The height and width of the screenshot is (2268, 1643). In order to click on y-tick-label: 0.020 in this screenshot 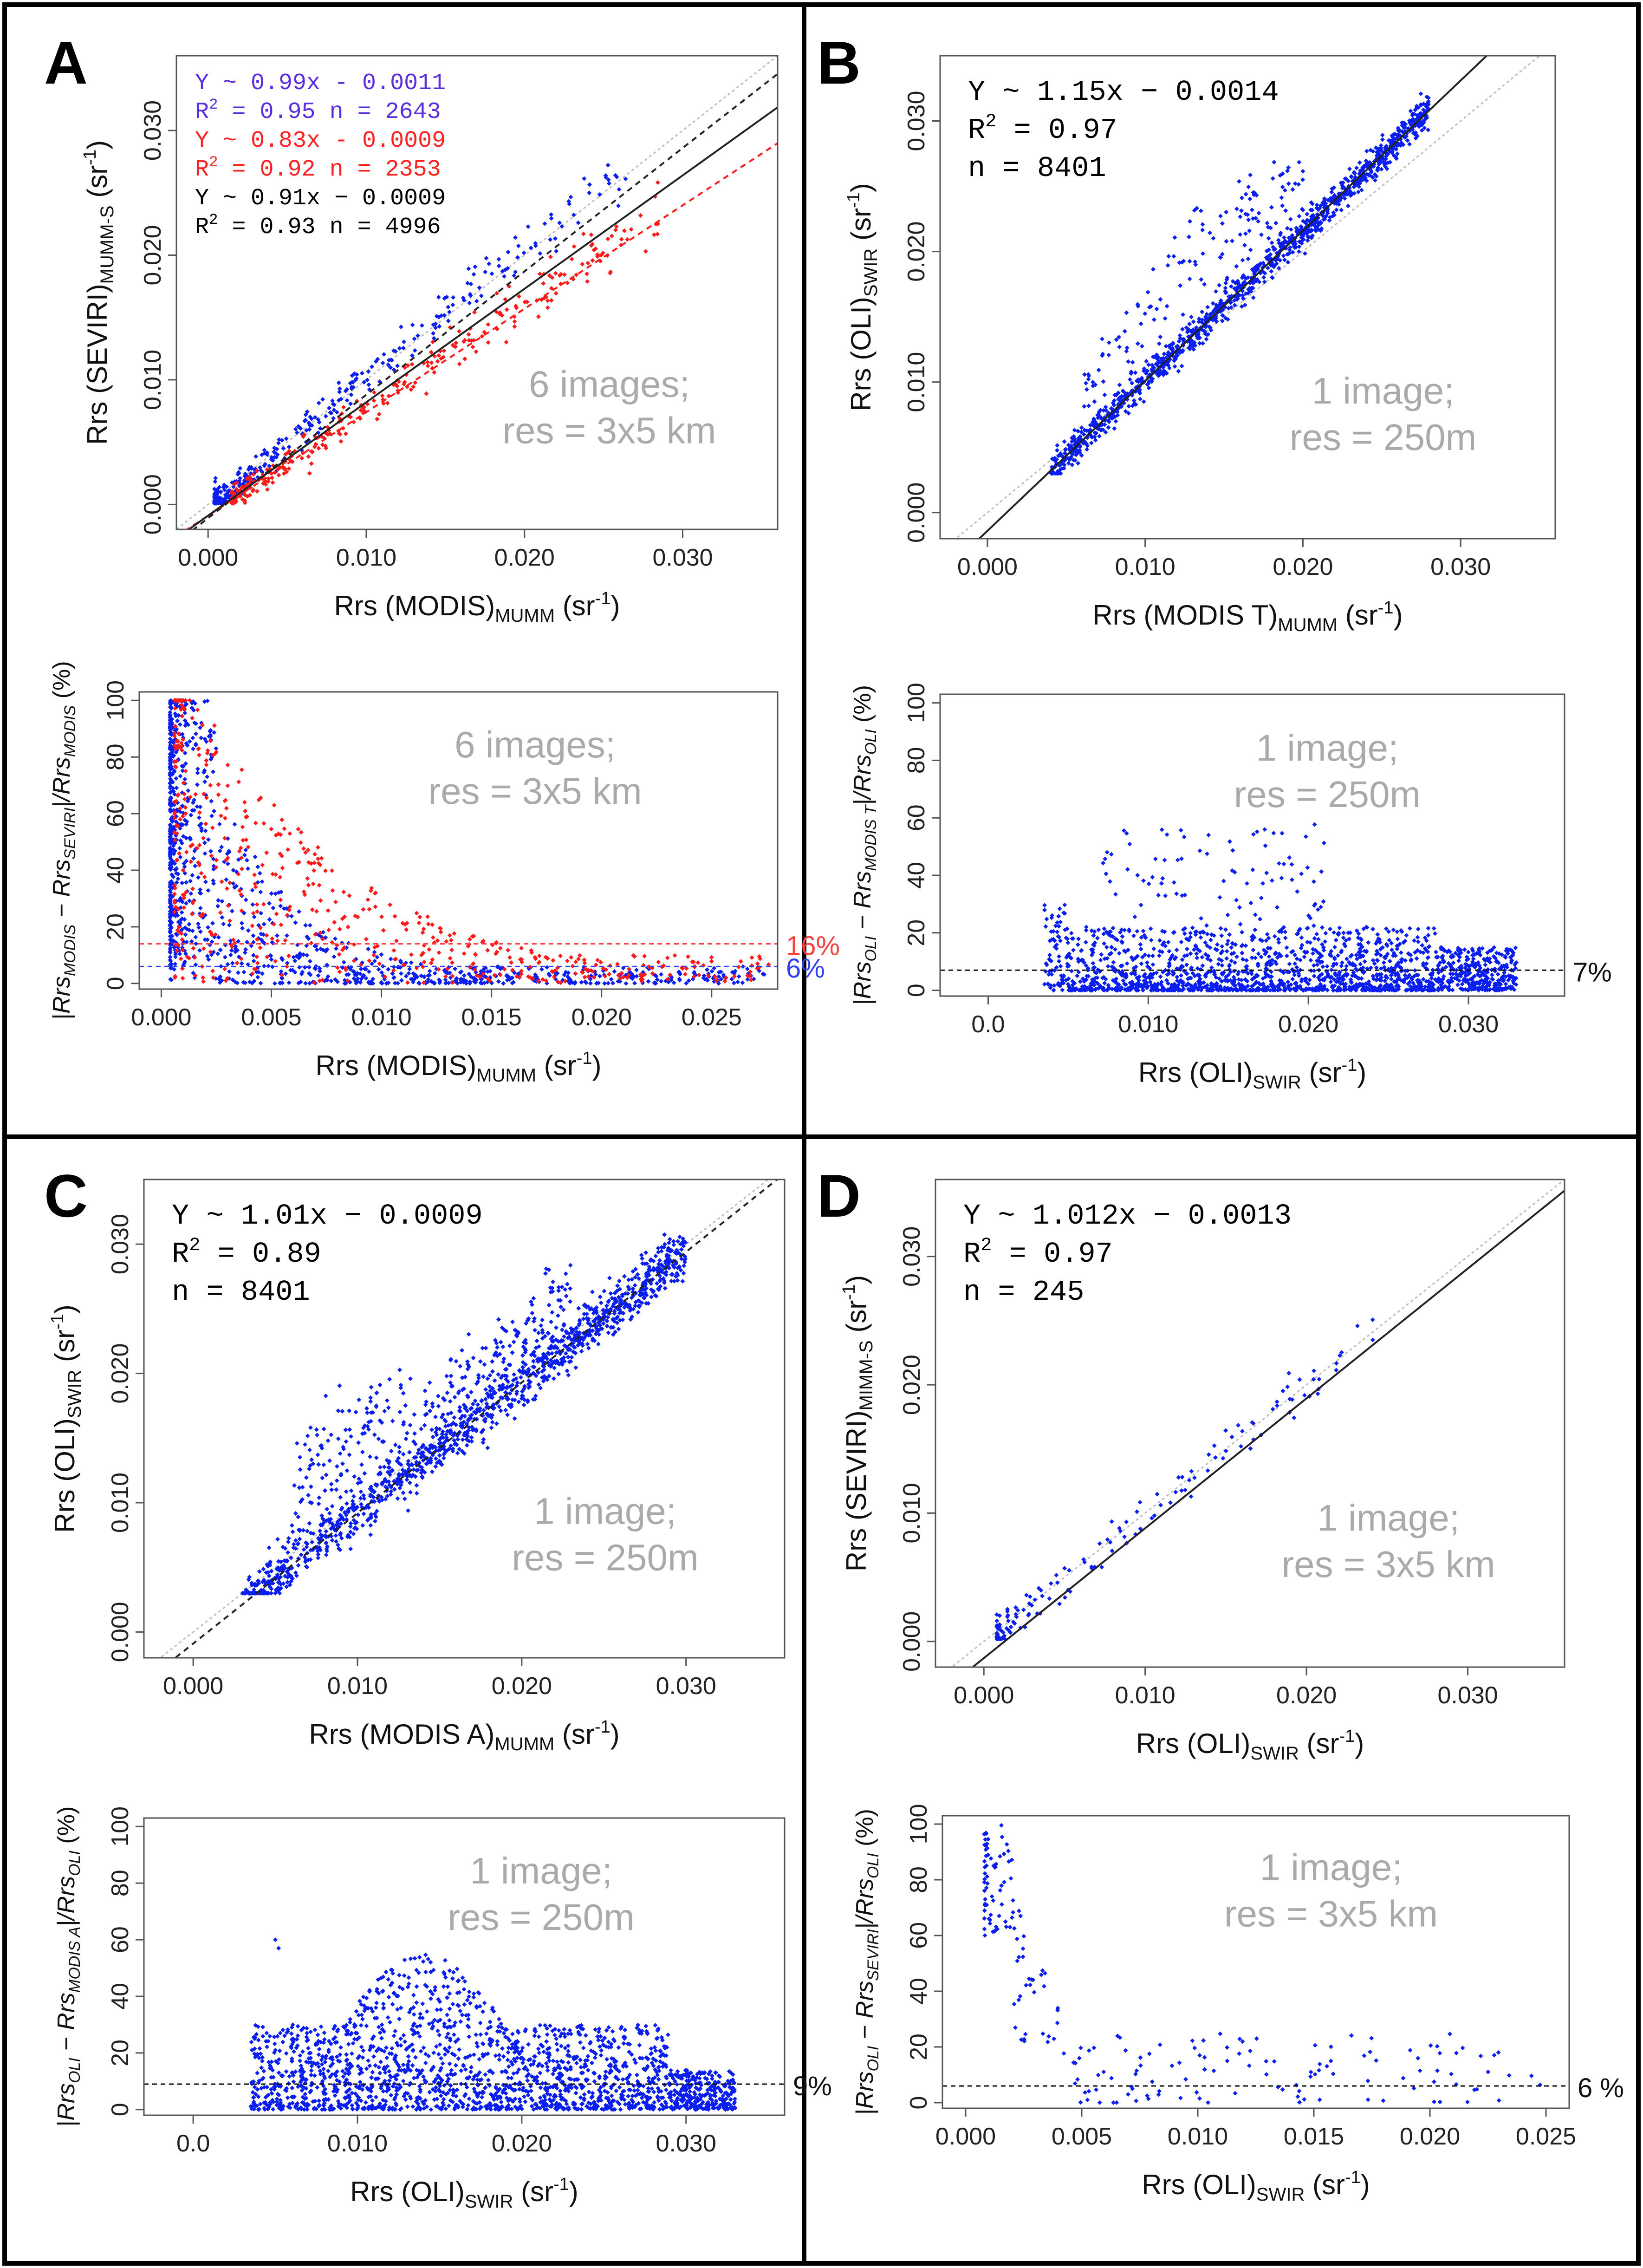, I will do `click(916, 252)`.